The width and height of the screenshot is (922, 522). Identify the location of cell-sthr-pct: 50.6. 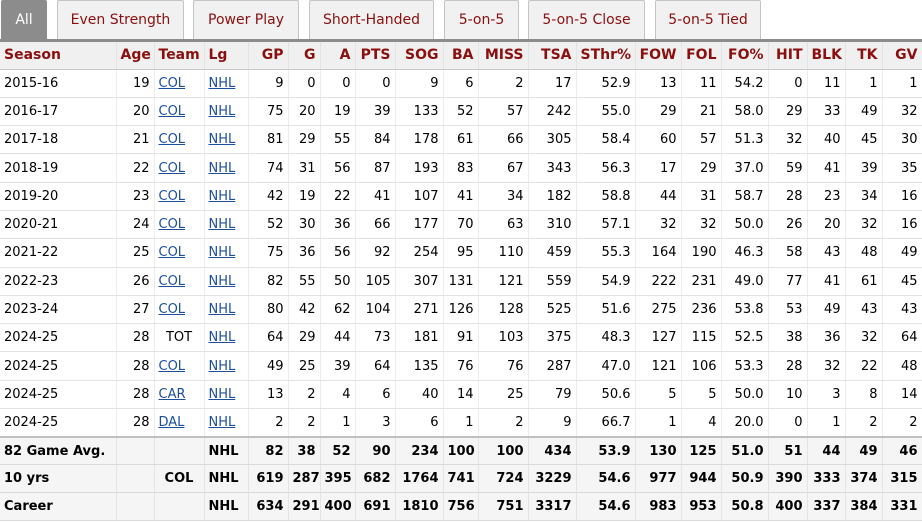
(606, 395).